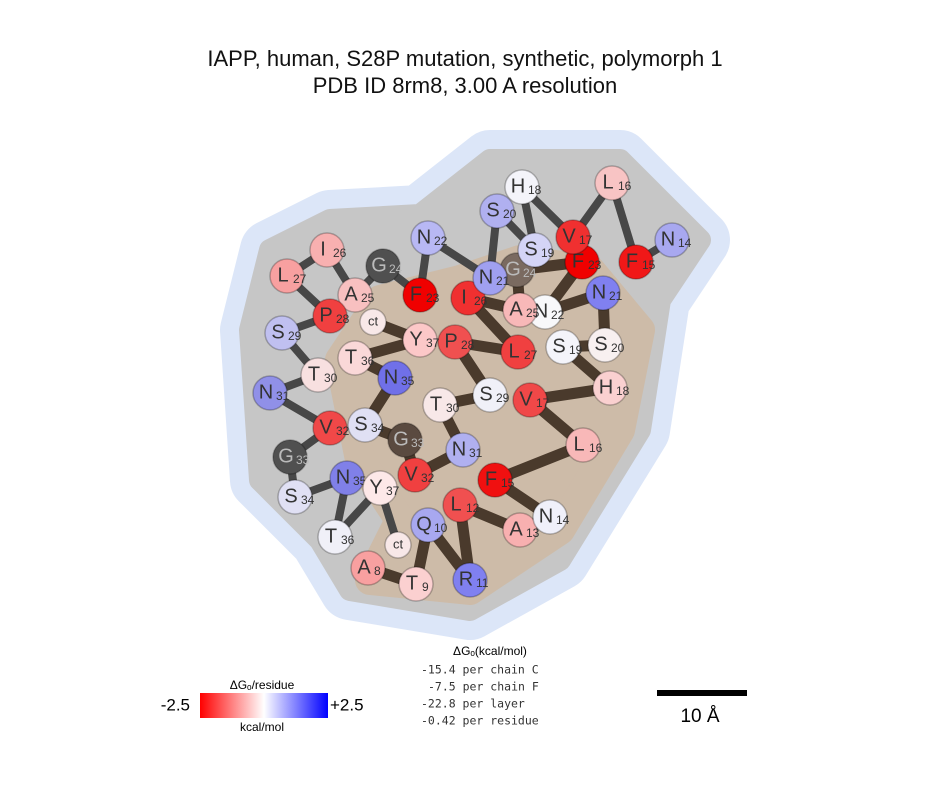  I want to click on residue: L 12, so click(461, 505).